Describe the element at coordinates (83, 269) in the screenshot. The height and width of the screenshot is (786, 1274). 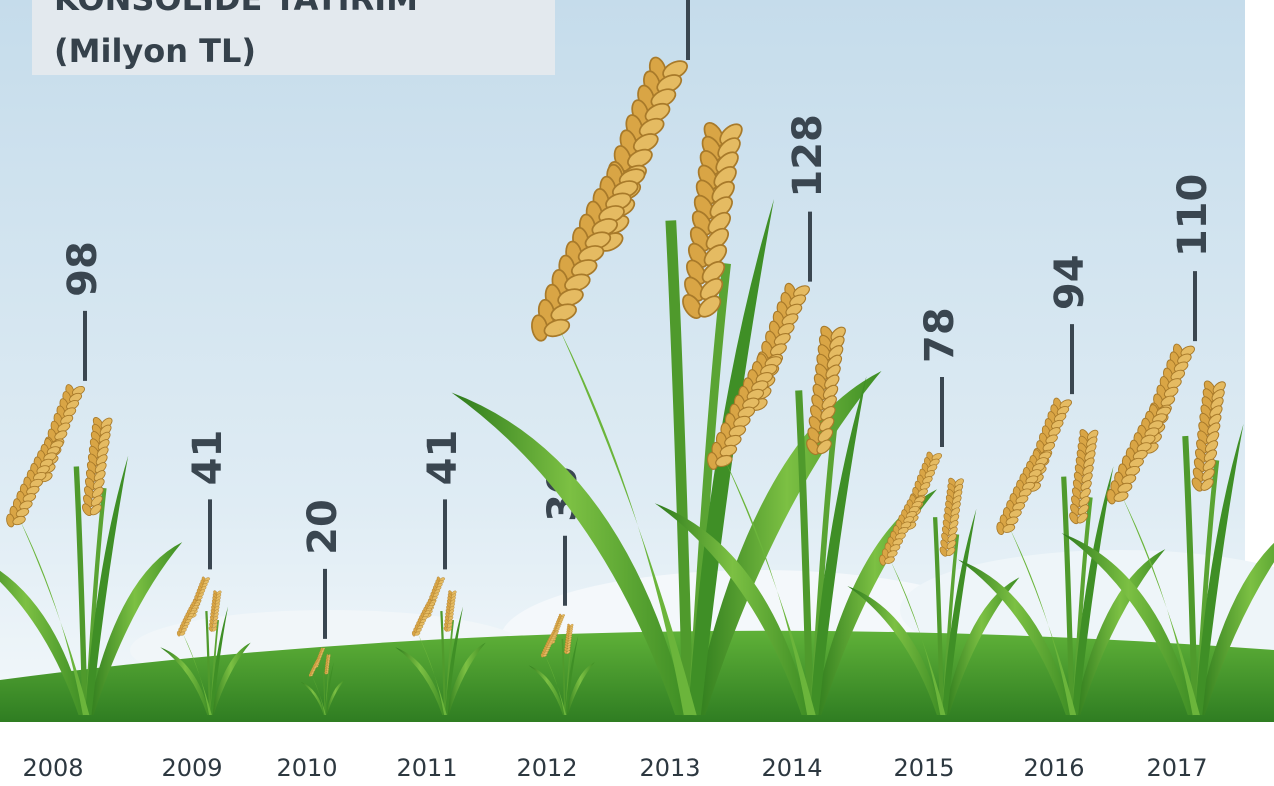
I see `value-label: 98` at that location.